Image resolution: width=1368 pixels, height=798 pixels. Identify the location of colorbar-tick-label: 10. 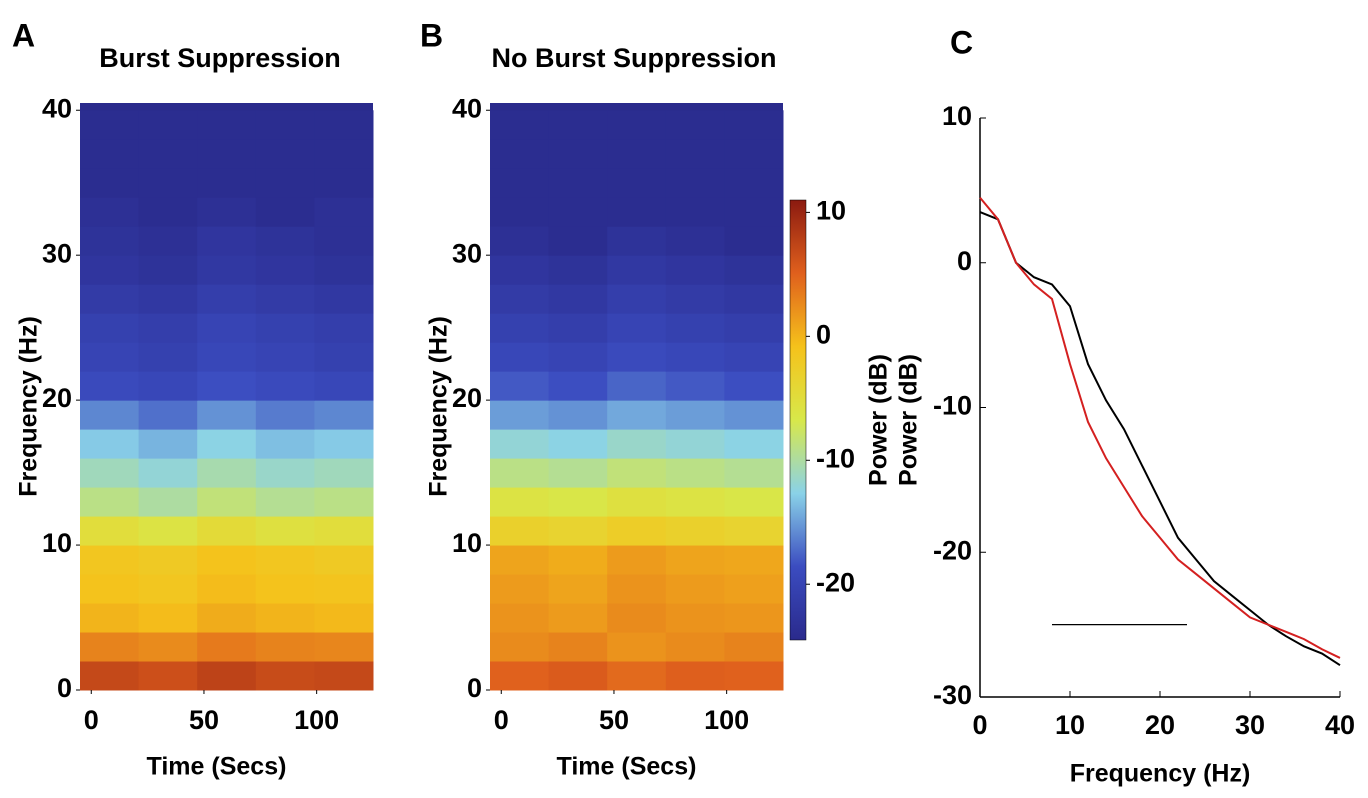
(831, 211).